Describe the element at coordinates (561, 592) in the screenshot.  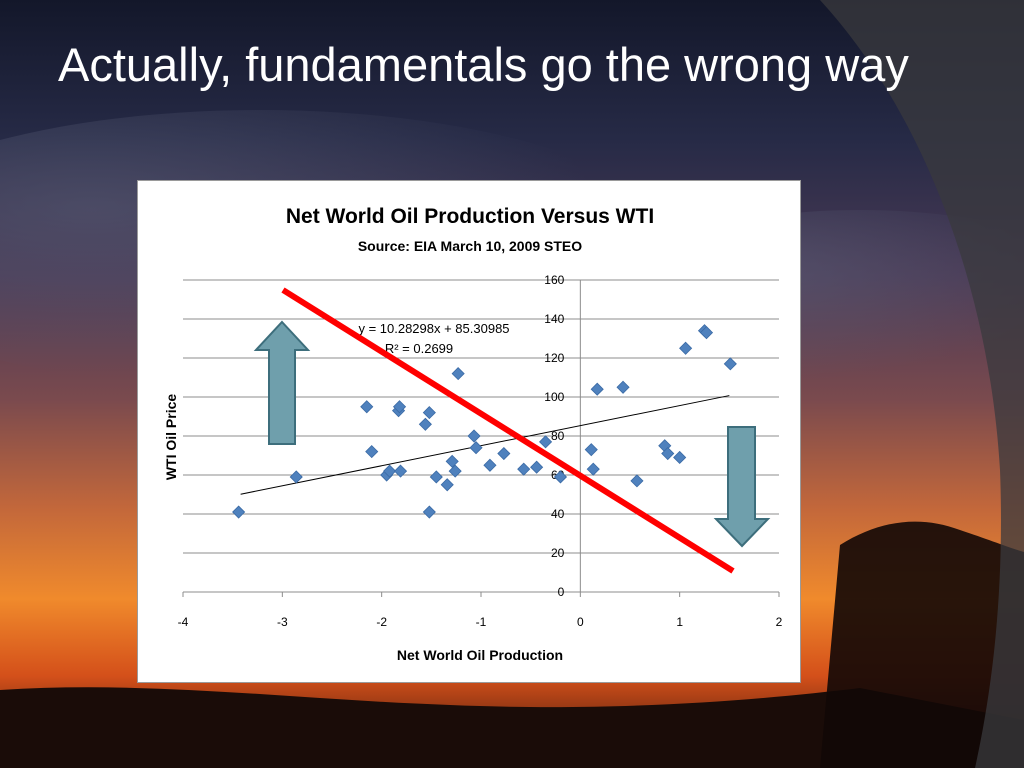
I see `y-tick-label: 0` at that location.